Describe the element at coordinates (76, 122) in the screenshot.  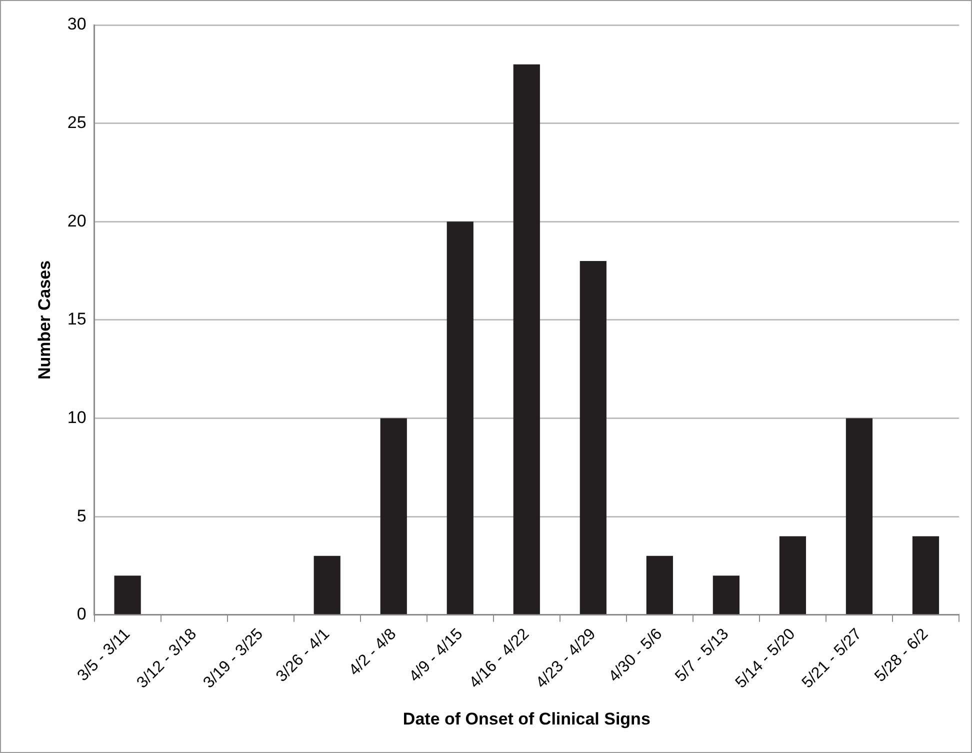
I see `y-tick-label: 25` at that location.